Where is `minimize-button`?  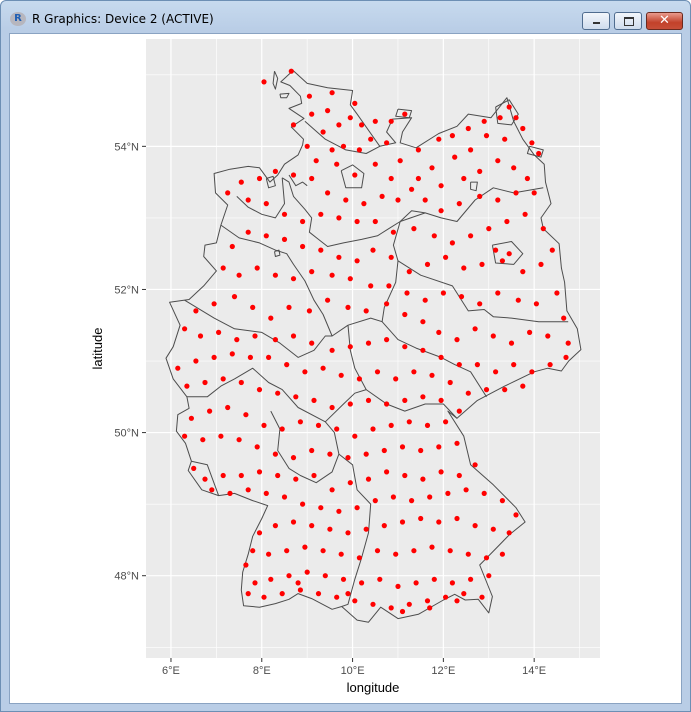
minimize-button is located at coordinates (596, 21).